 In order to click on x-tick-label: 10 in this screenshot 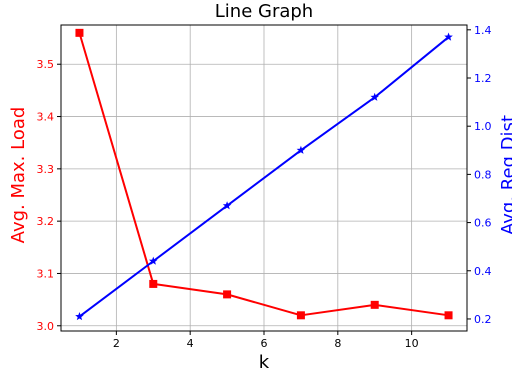, I will do `click(412, 343)`.